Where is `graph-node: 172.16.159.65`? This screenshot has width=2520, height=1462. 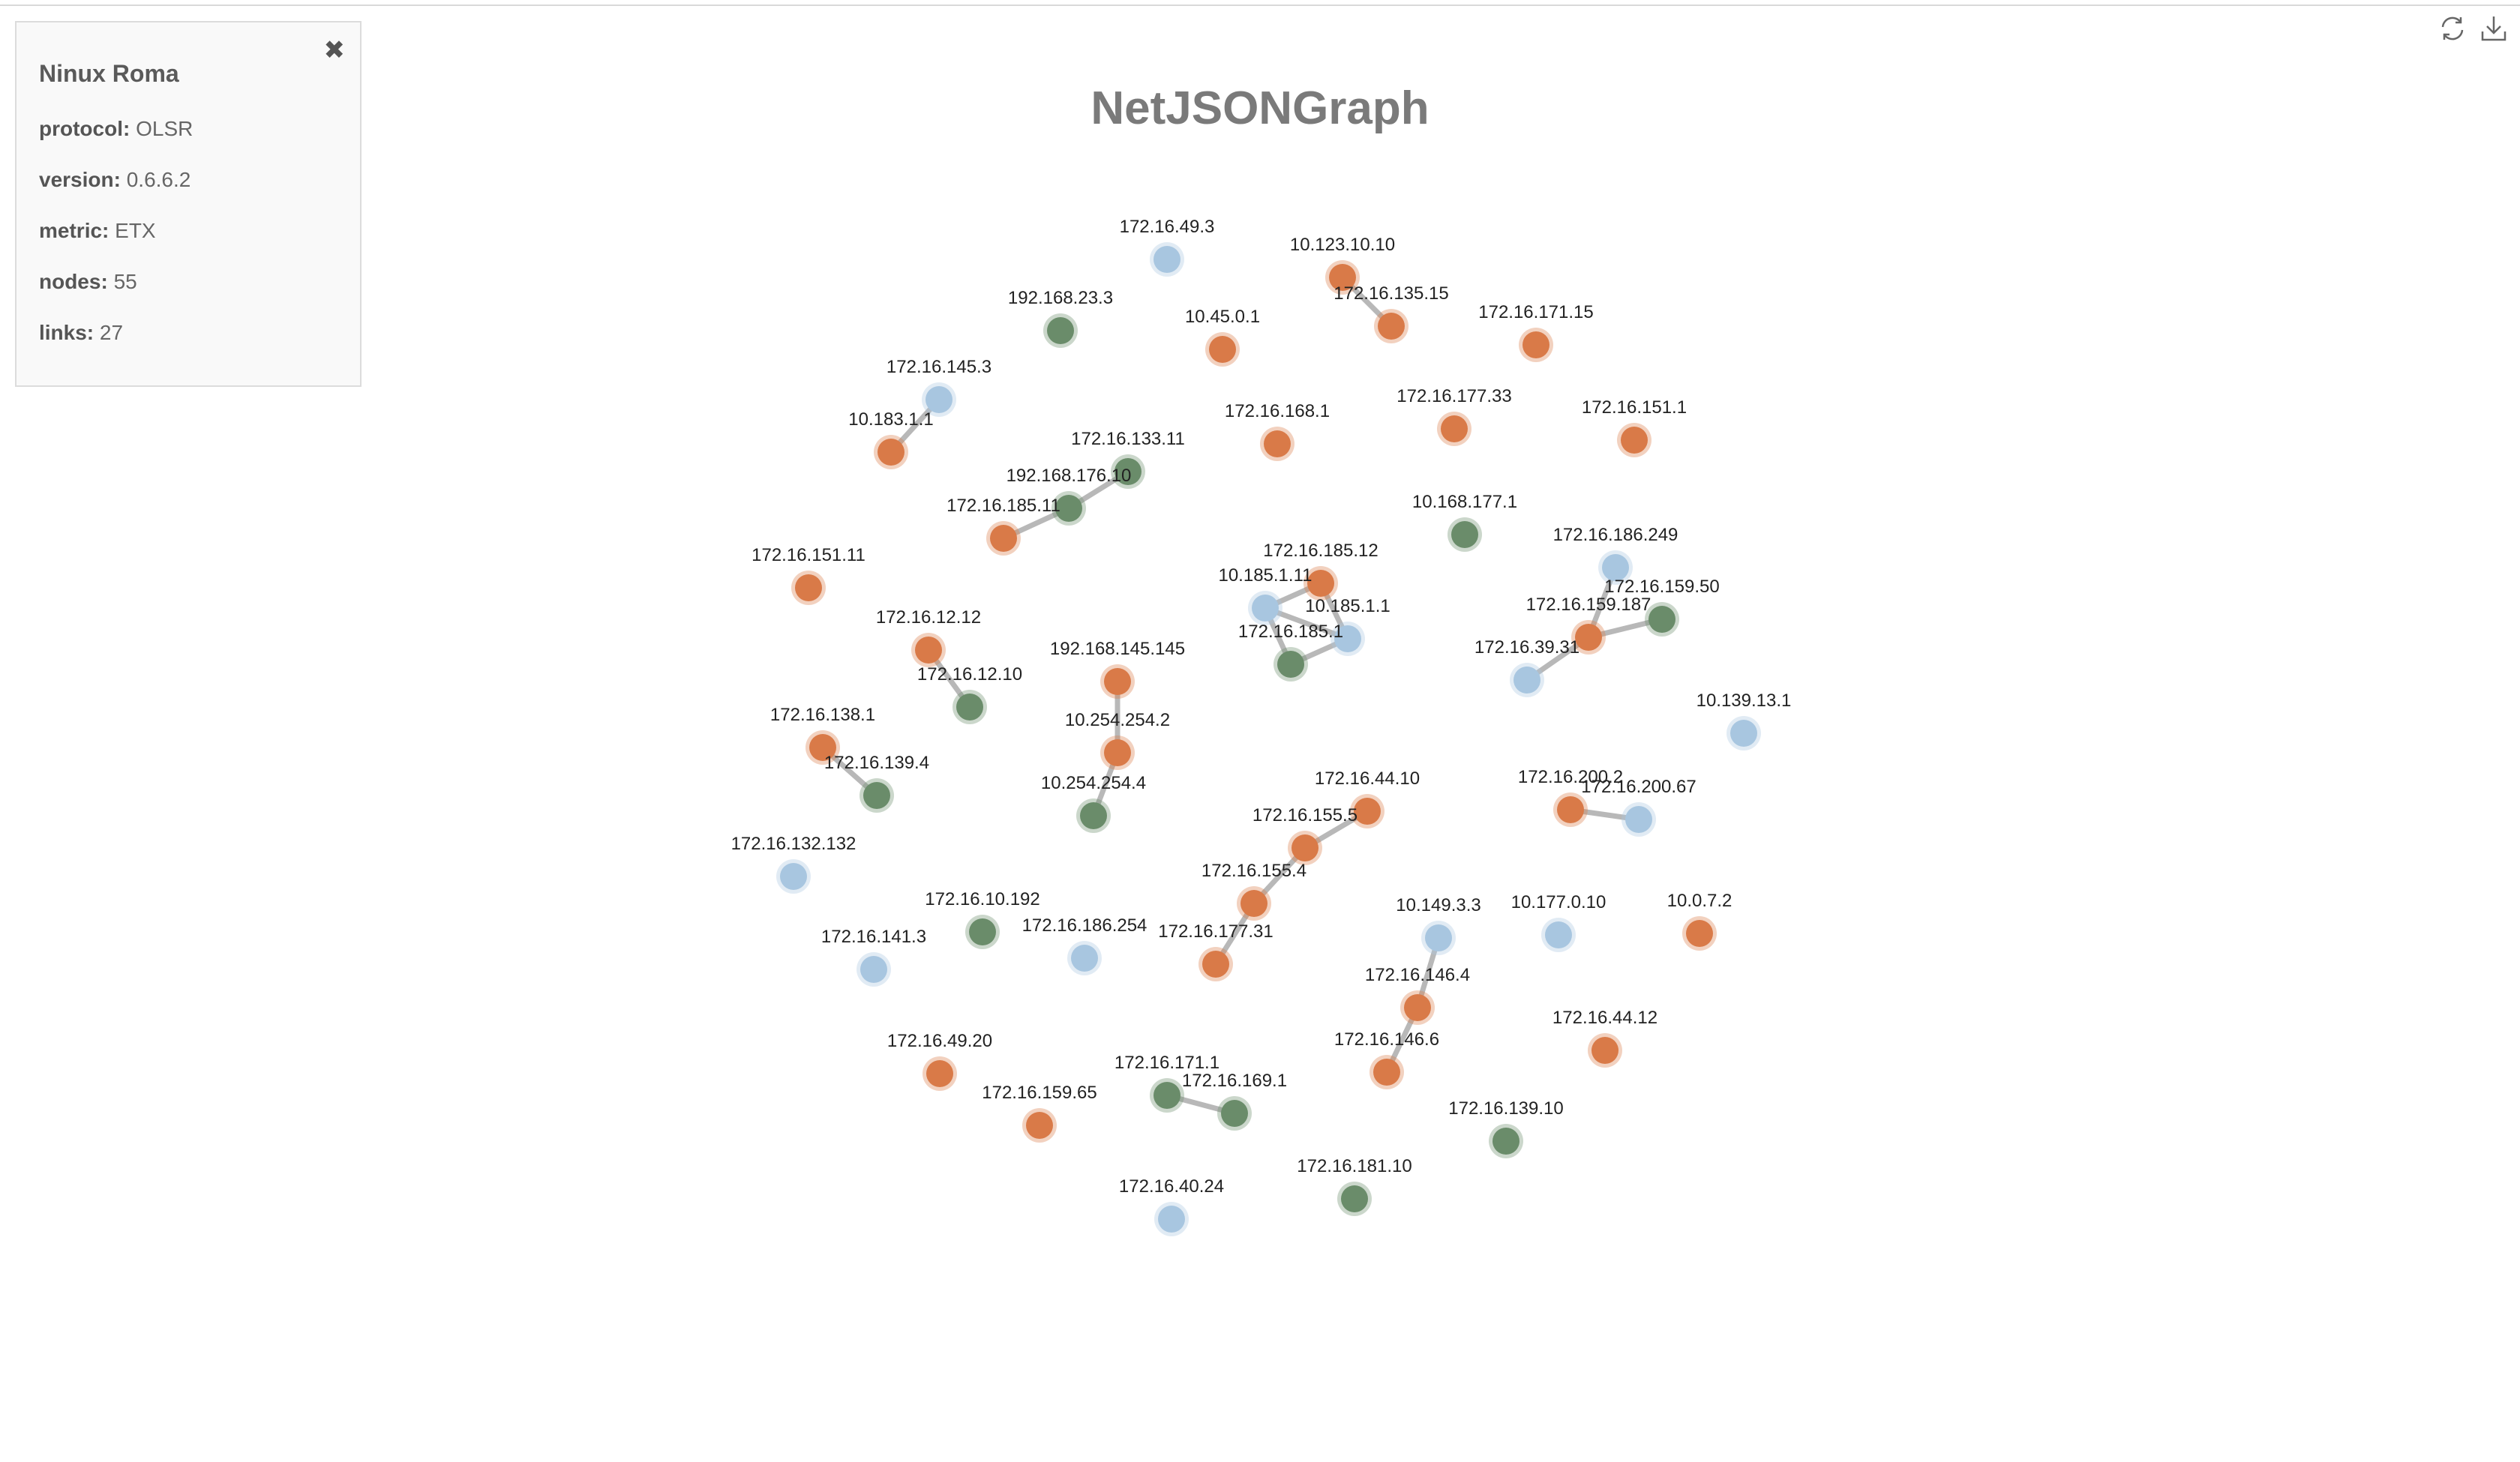 graph-node: 172.16.159.65 is located at coordinates (1039, 1113).